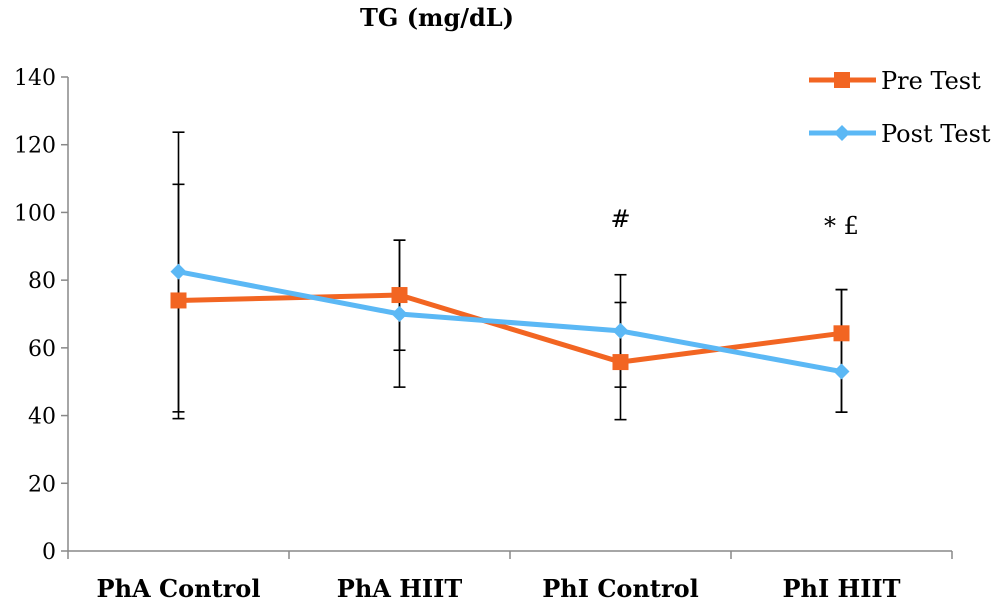  I want to click on legend-label-post-test: Post Test, so click(936, 134).